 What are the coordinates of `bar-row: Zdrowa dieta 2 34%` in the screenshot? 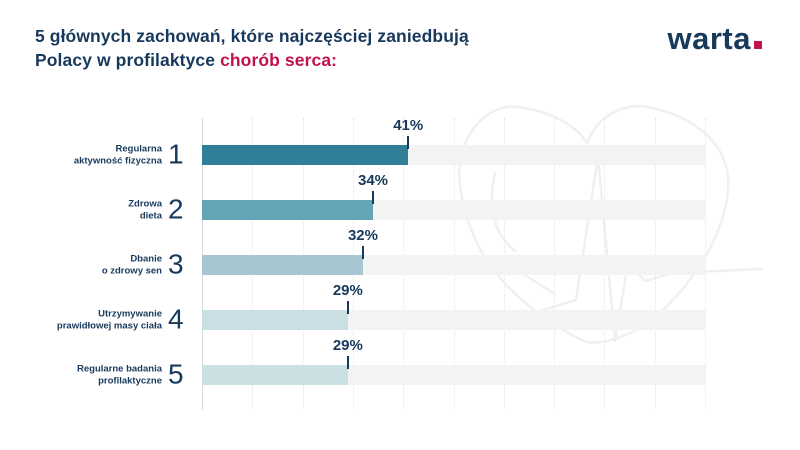 It's located at (400, 198).